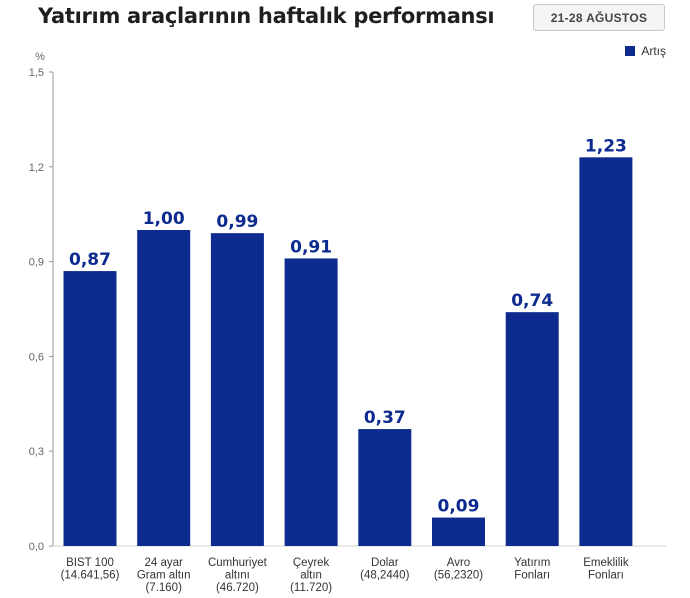 This screenshot has height=598, width=690. I want to click on bar-value-label: 0,09, so click(459, 507).